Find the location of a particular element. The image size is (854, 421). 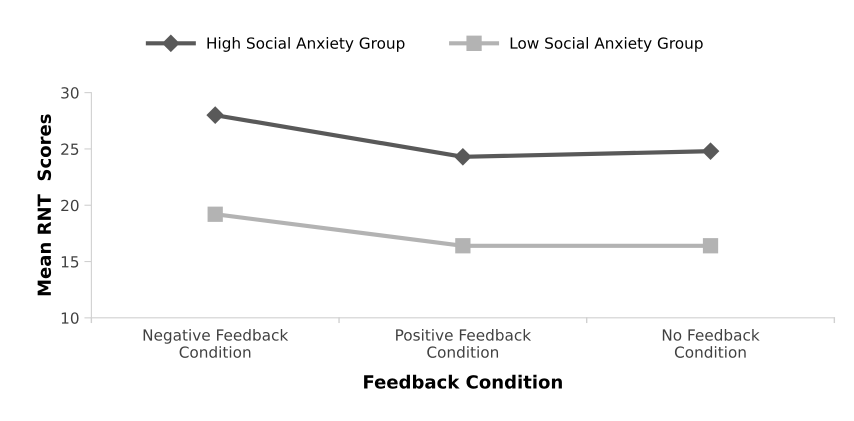

x-tick-label: Negative Feedback Condition is located at coordinates (216, 343).